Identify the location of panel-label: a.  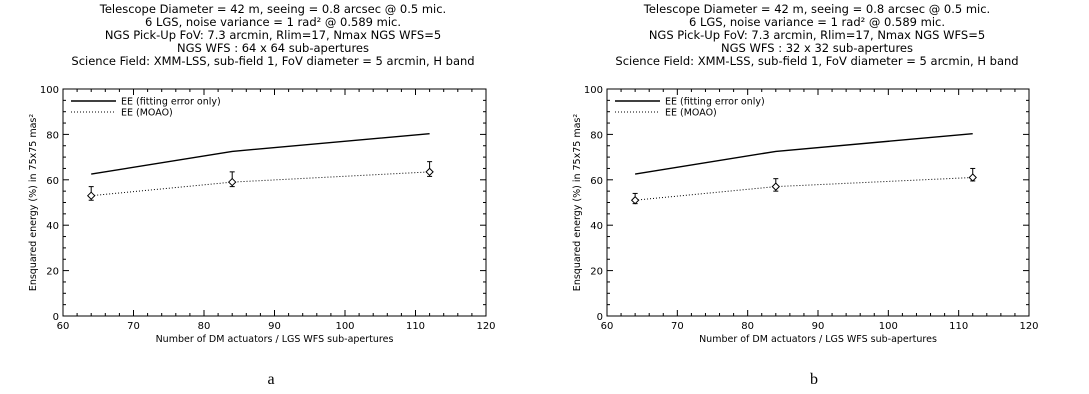
(270, 379).